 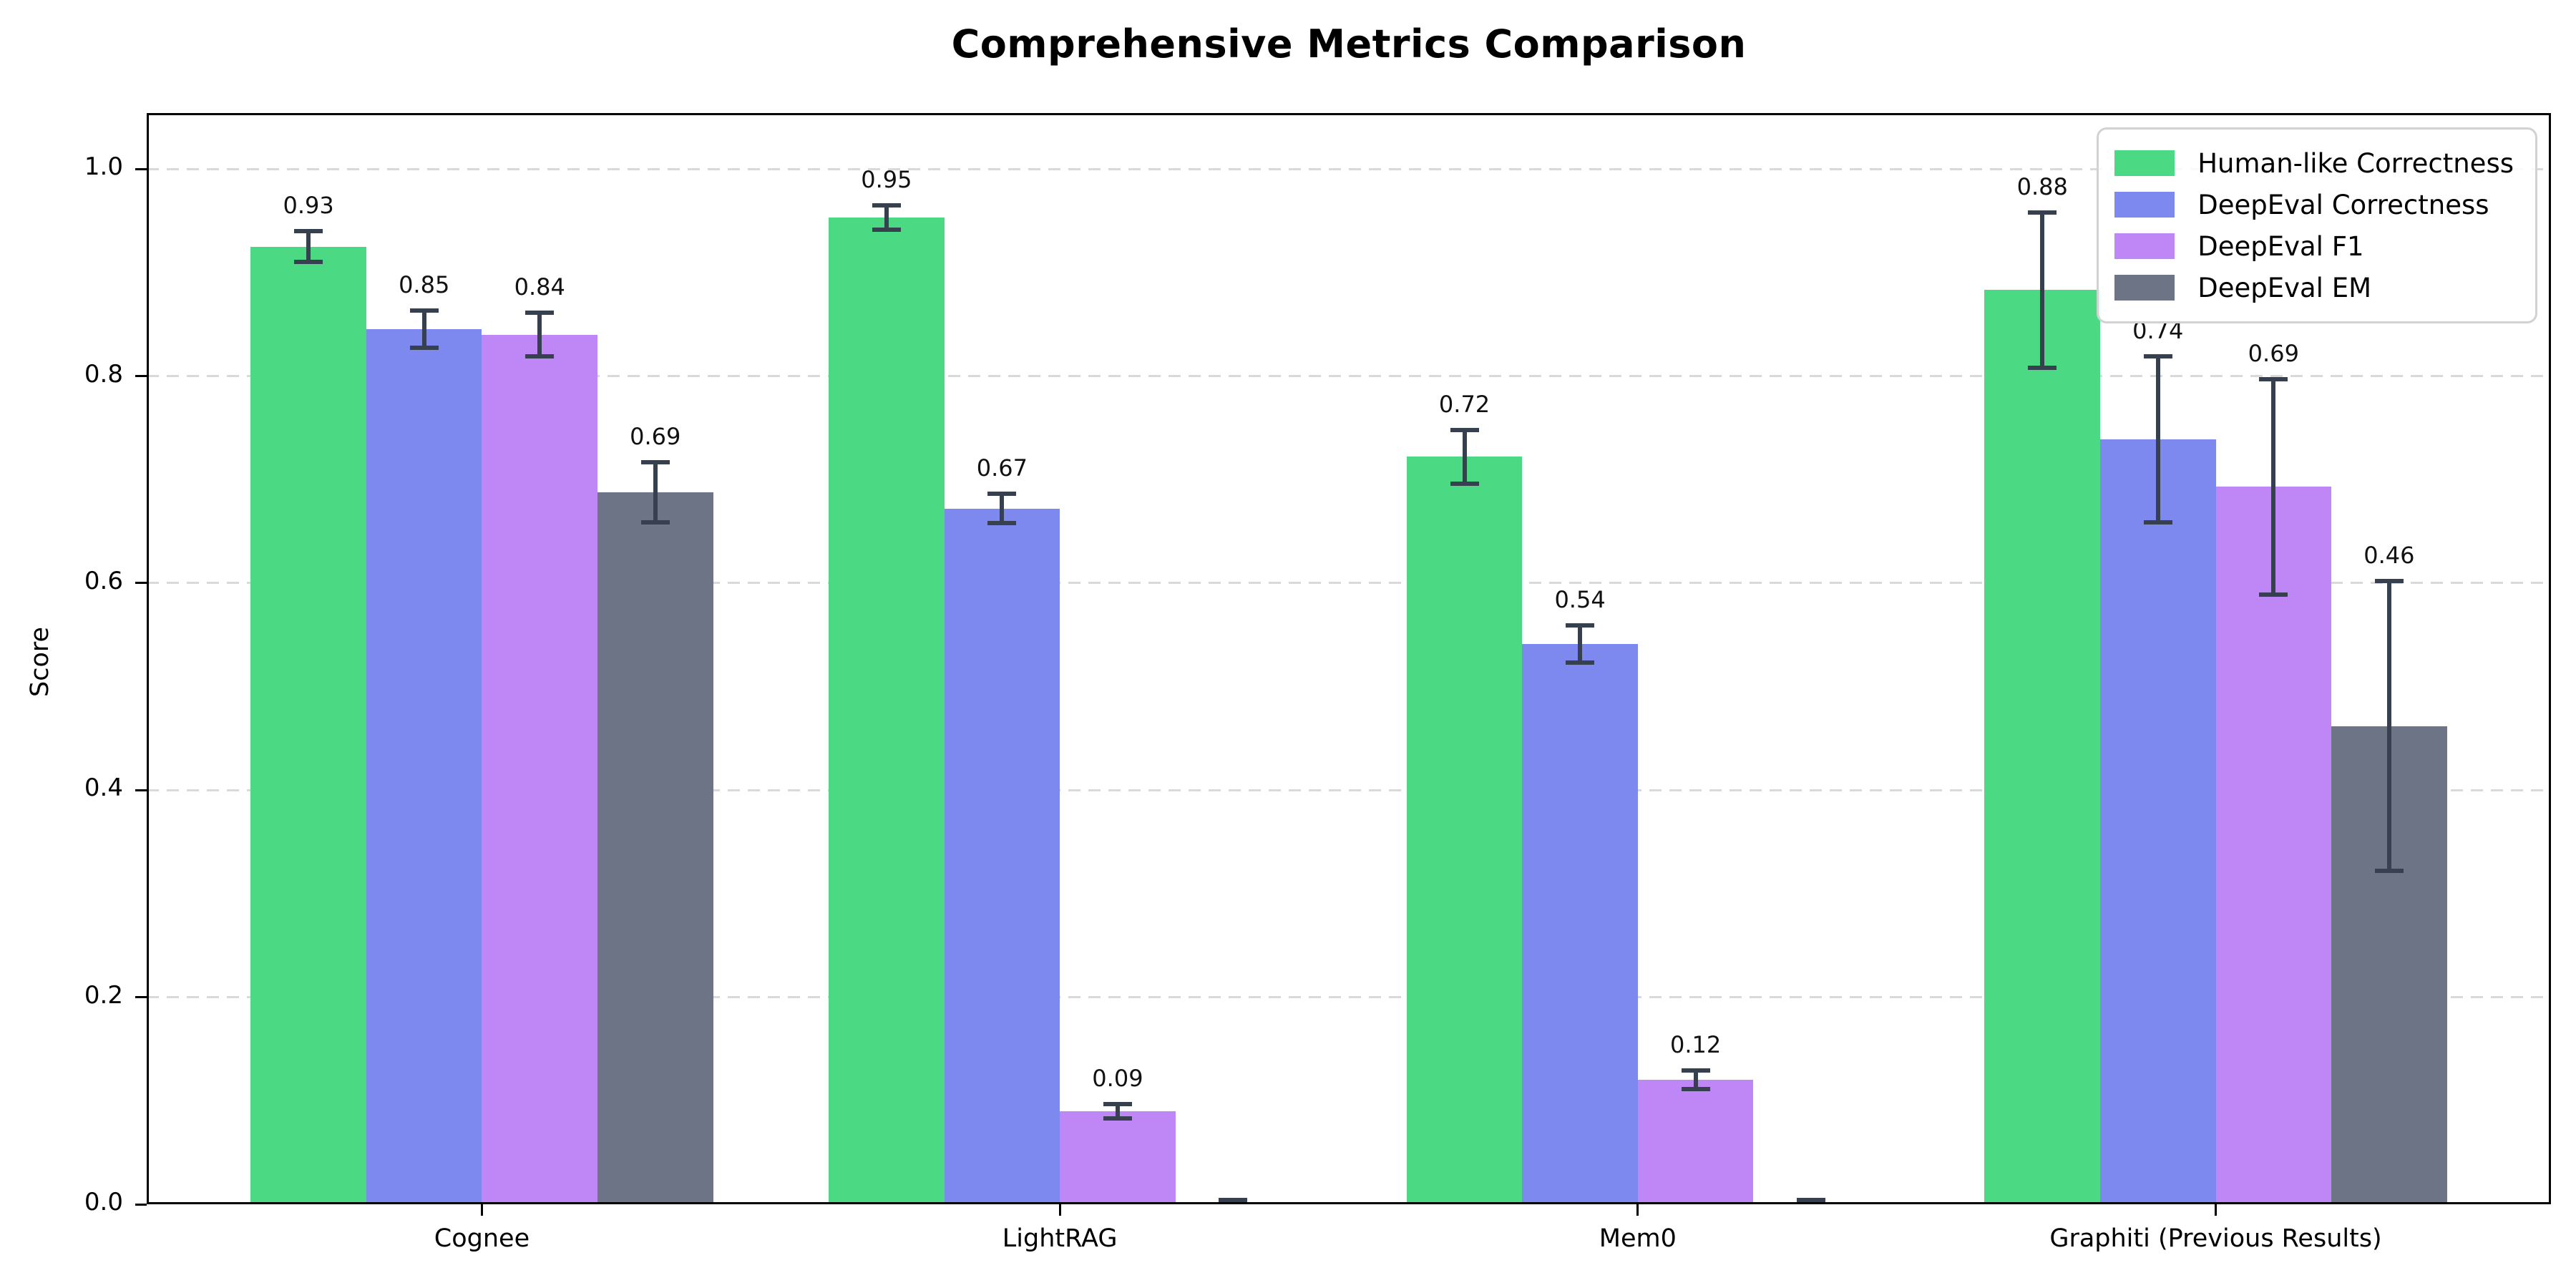 What do you see at coordinates (425, 285) in the screenshot?
I see `bar-value-label: 0.85` at bounding box center [425, 285].